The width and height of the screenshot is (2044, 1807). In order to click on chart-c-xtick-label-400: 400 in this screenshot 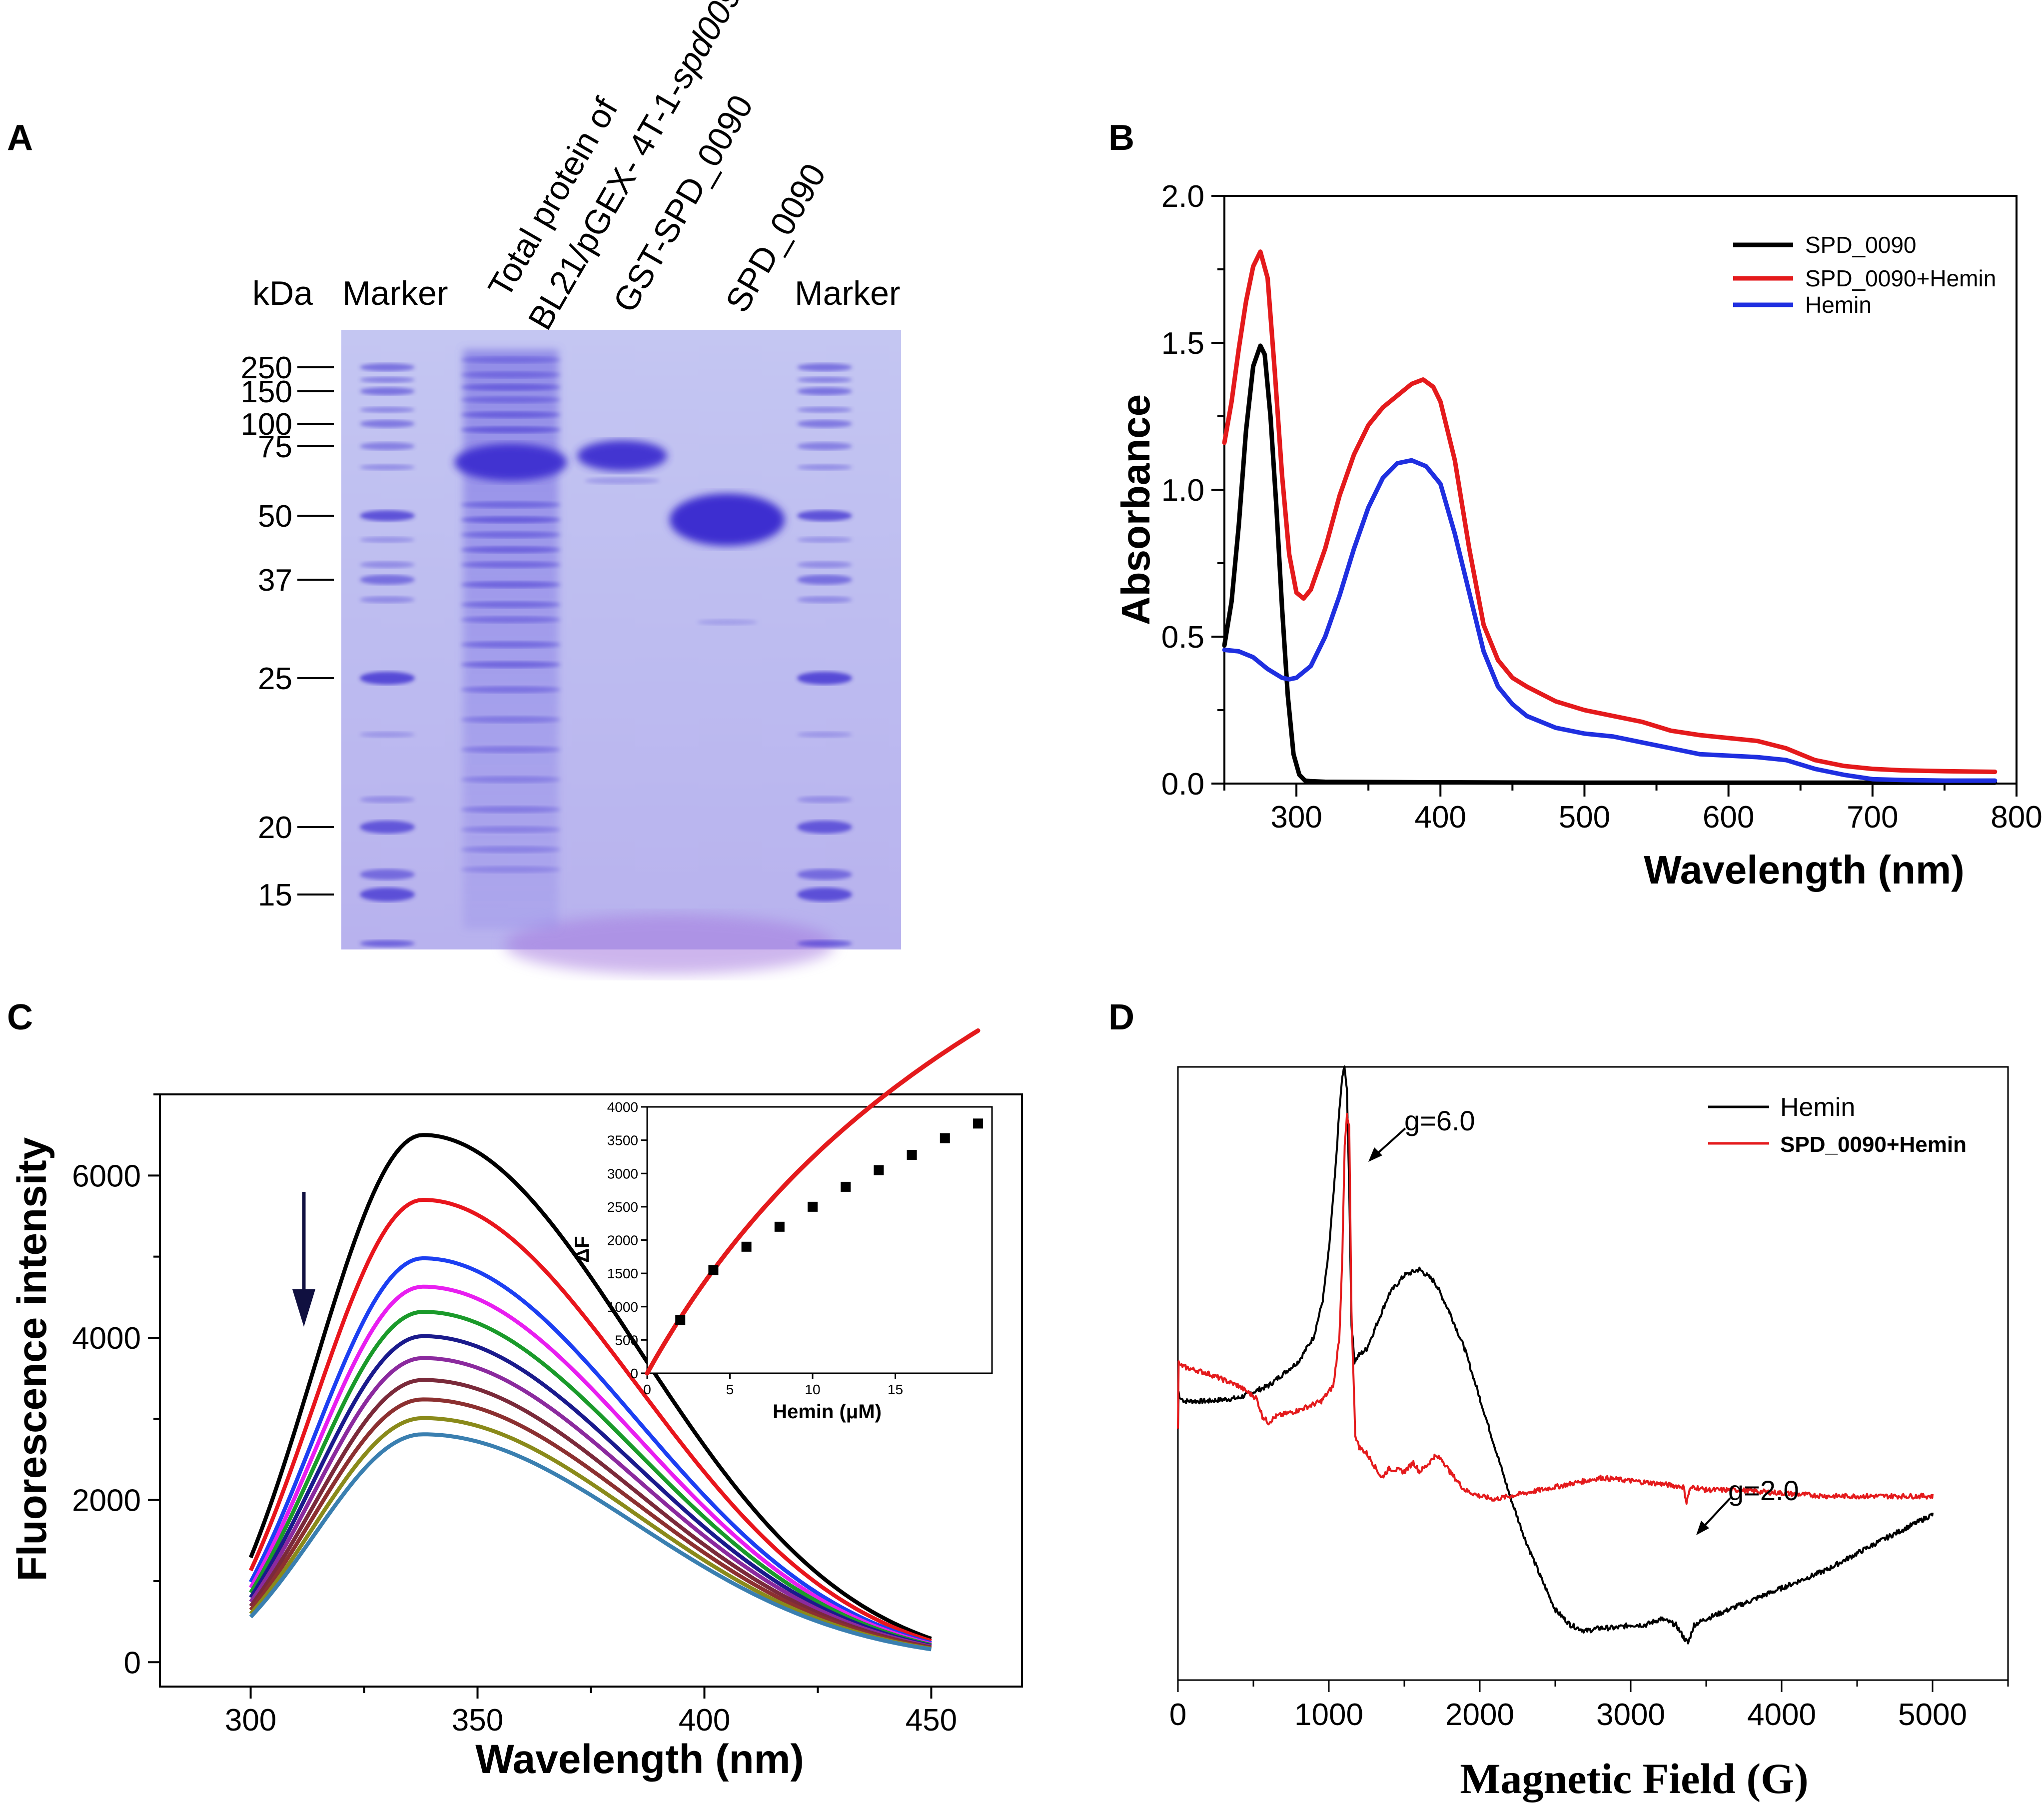, I will do `click(704, 1720)`.